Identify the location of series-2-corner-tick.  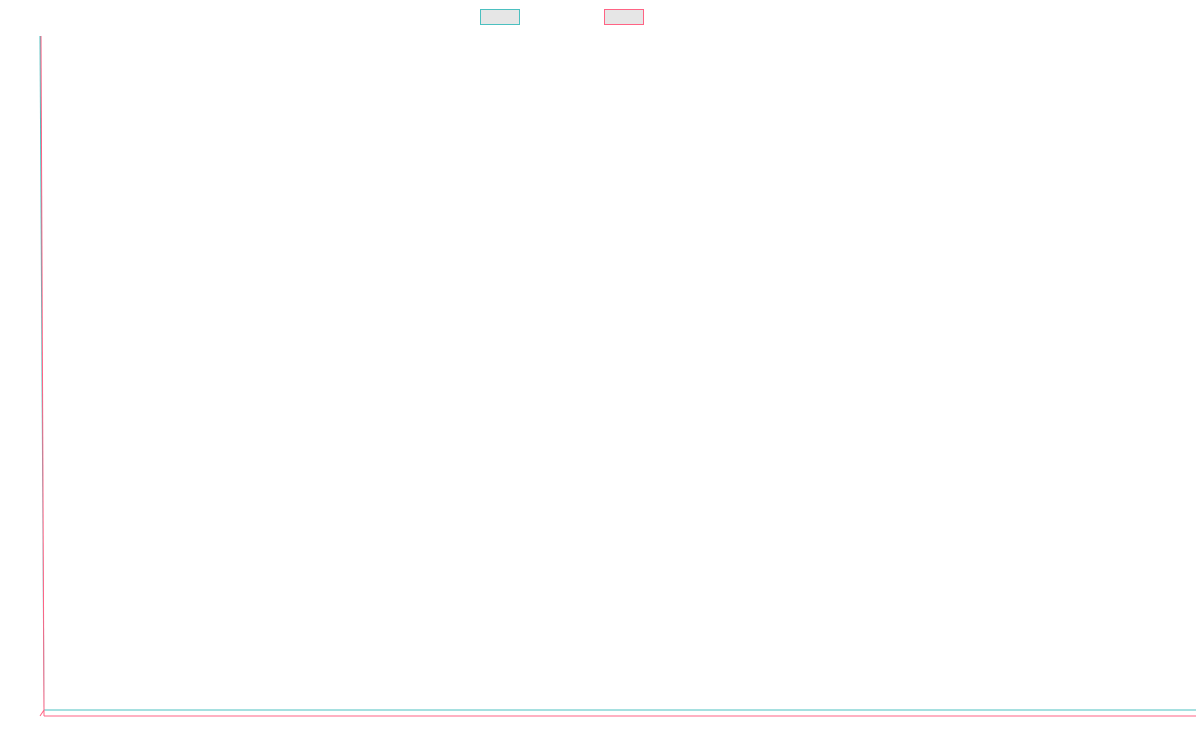
(42, 713).